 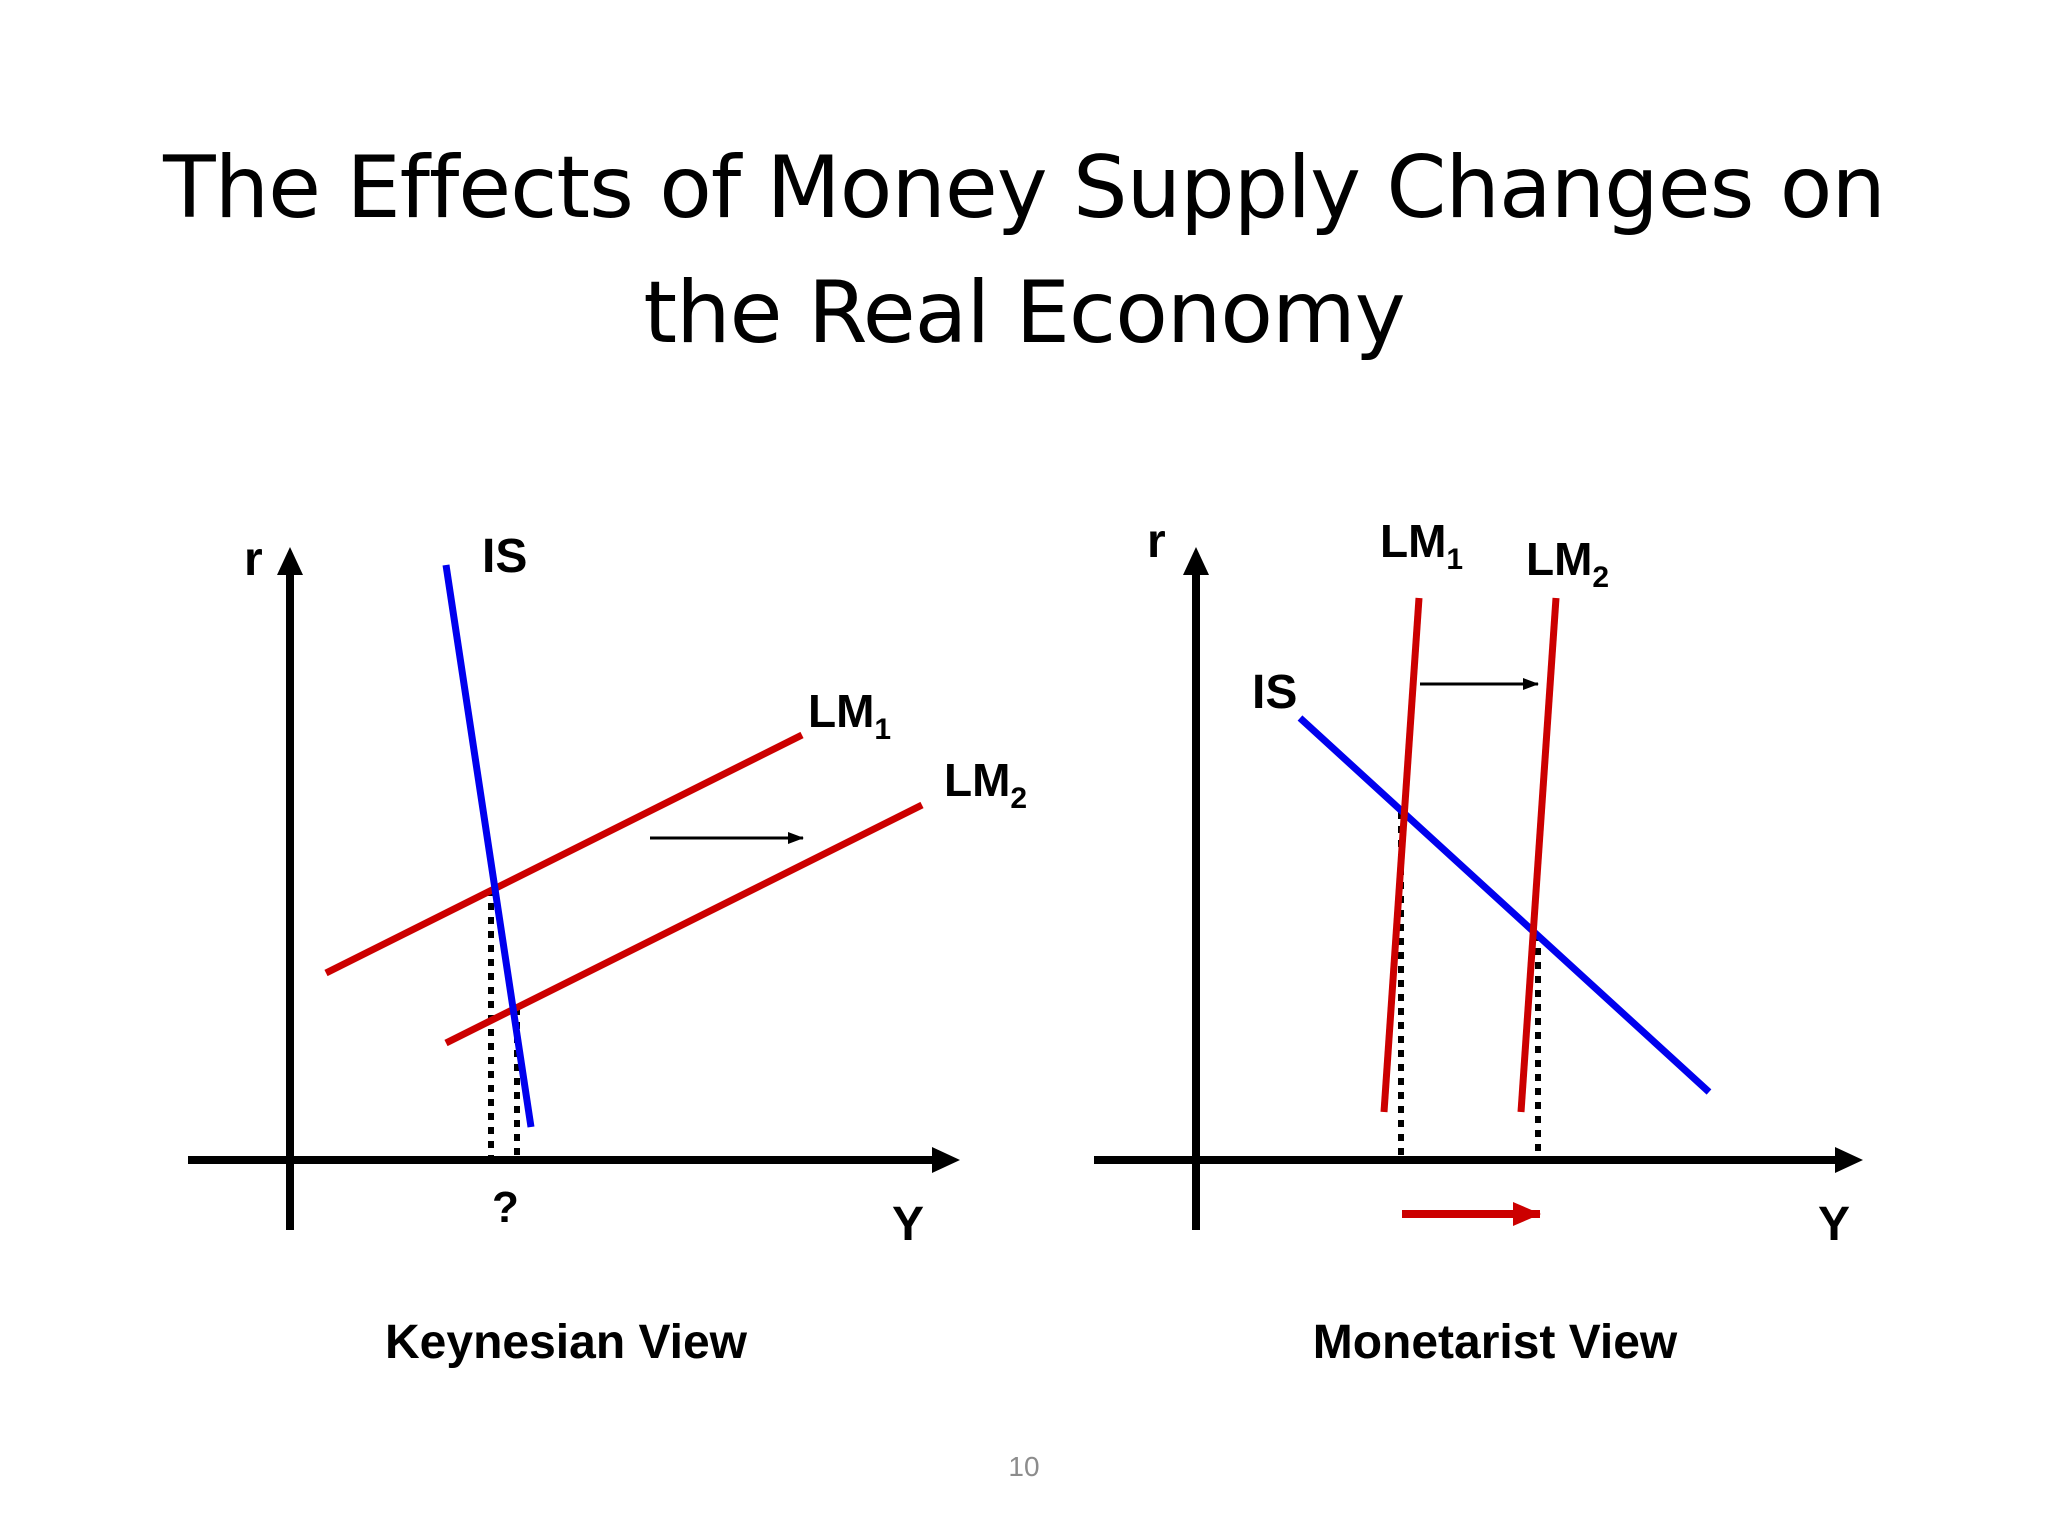 What do you see at coordinates (1600, 577) in the screenshot?
I see `monetarist-lm2-label-sub: 2` at bounding box center [1600, 577].